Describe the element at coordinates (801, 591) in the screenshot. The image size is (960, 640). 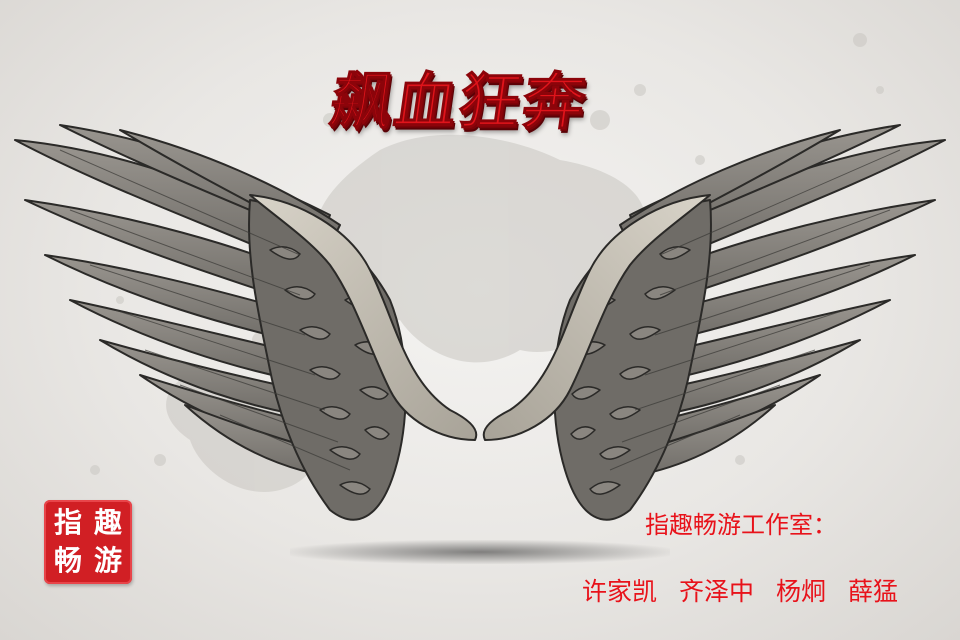
I see `member-name: 杨炯` at that location.